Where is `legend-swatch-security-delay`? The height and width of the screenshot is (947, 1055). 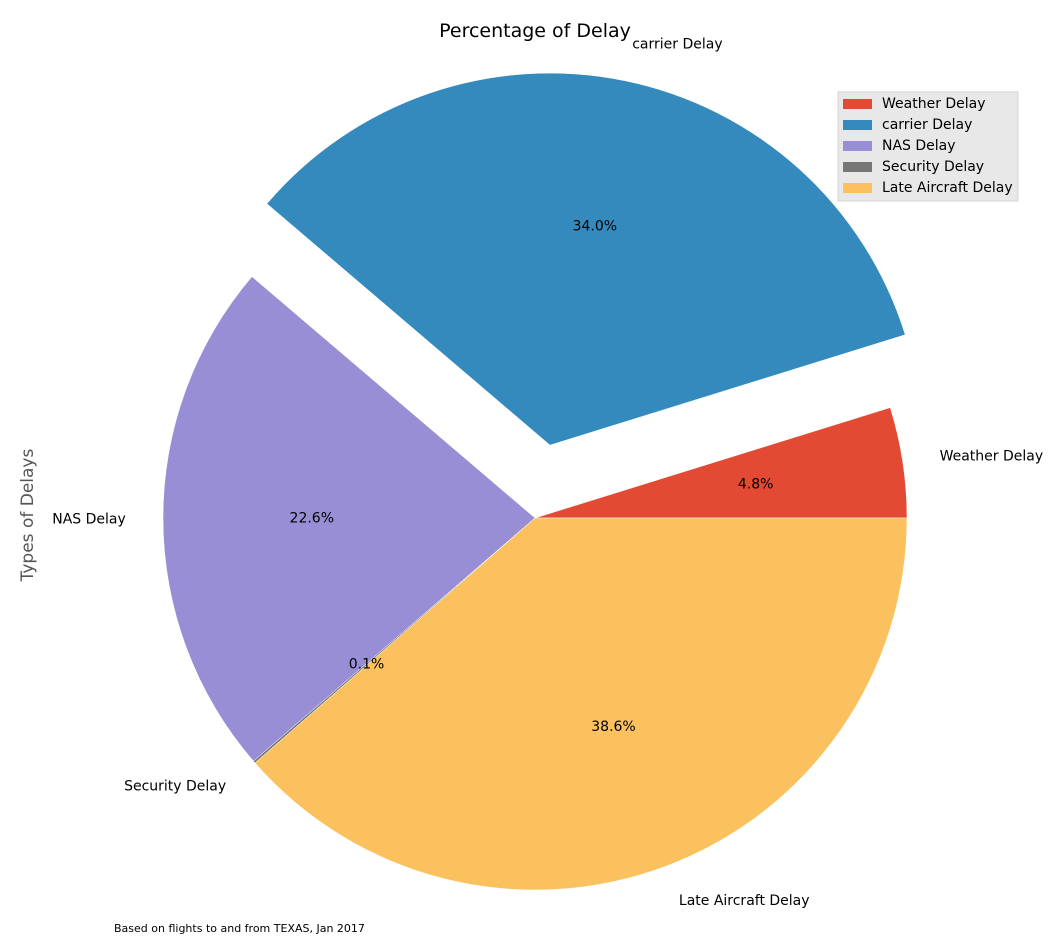 legend-swatch-security-delay is located at coordinates (857, 167).